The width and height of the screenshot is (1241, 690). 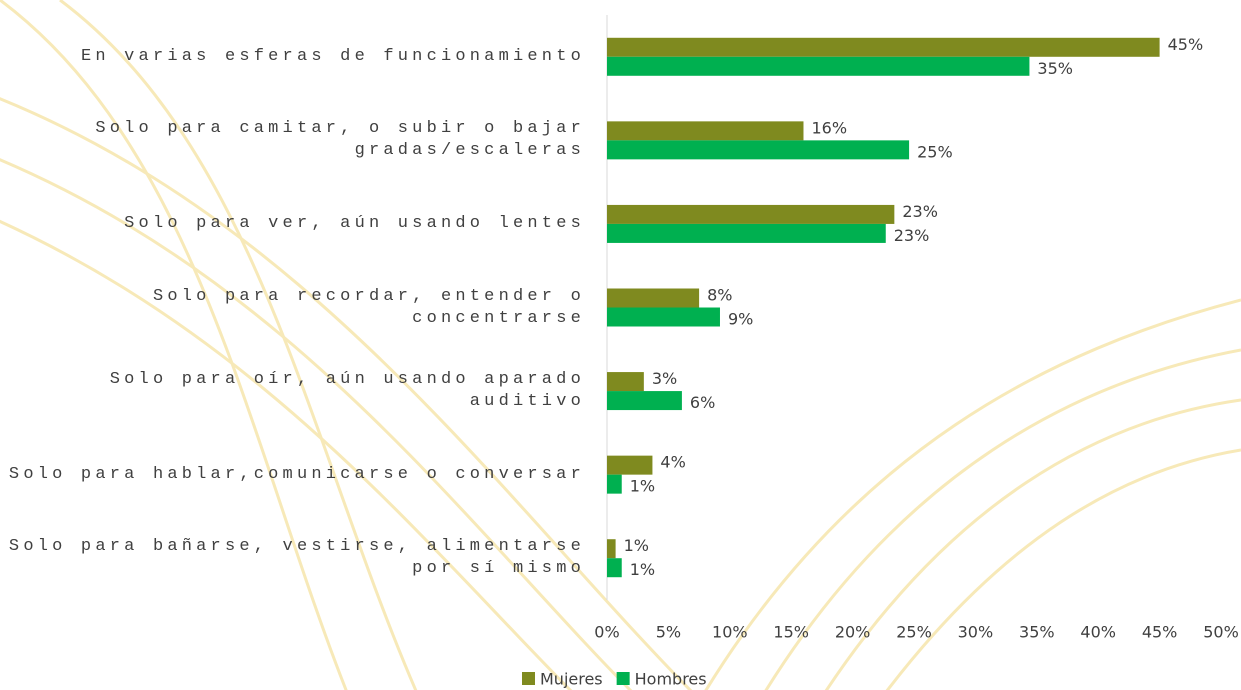 What do you see at coordinates (740, 319) in the screenshot?
I see `value-label: 9%` at bounding box center [740, 319].